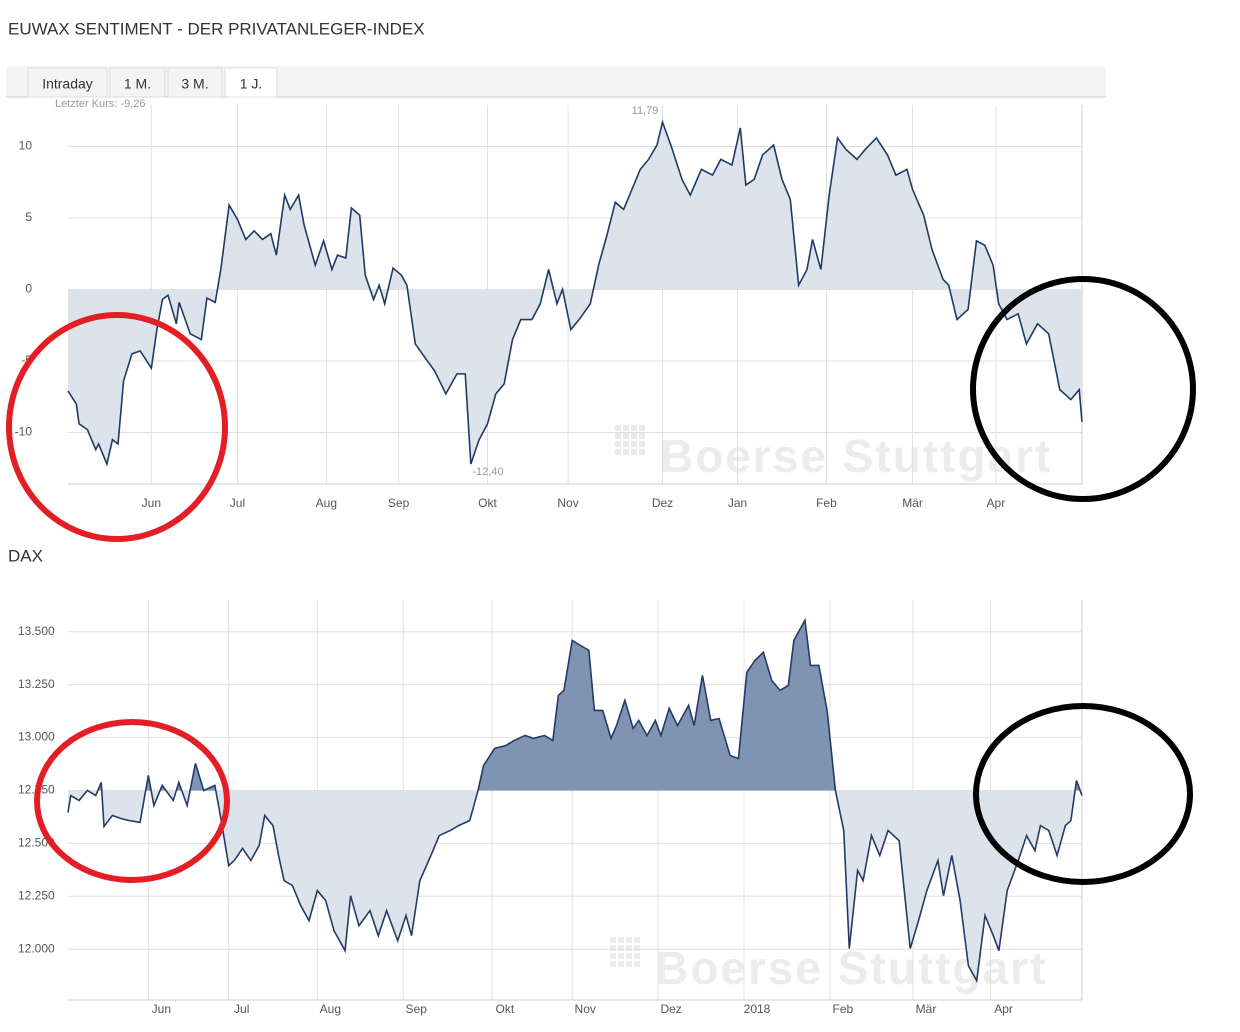 The width and height of the screenshot is (1240, 1032). Describe the element at coordinates (25, 555) in the screenshot. I see `chart-title: DAX` at that location.